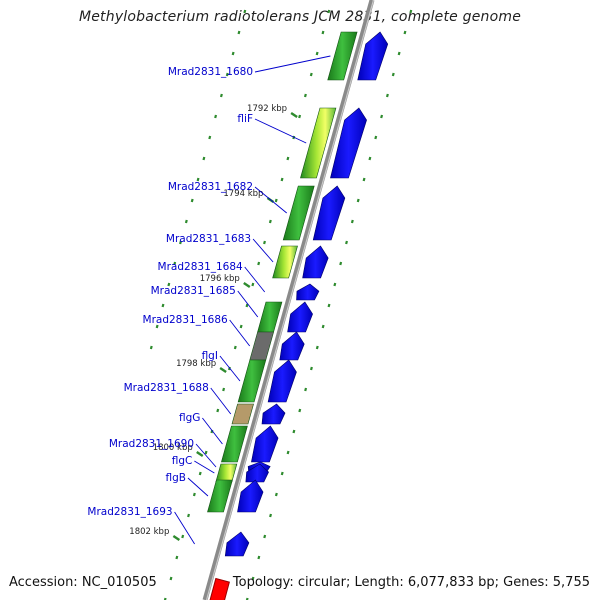 The width and height of the screenshot is (600, 600). I want to click on gene-label: flgB, so click(175, 478).